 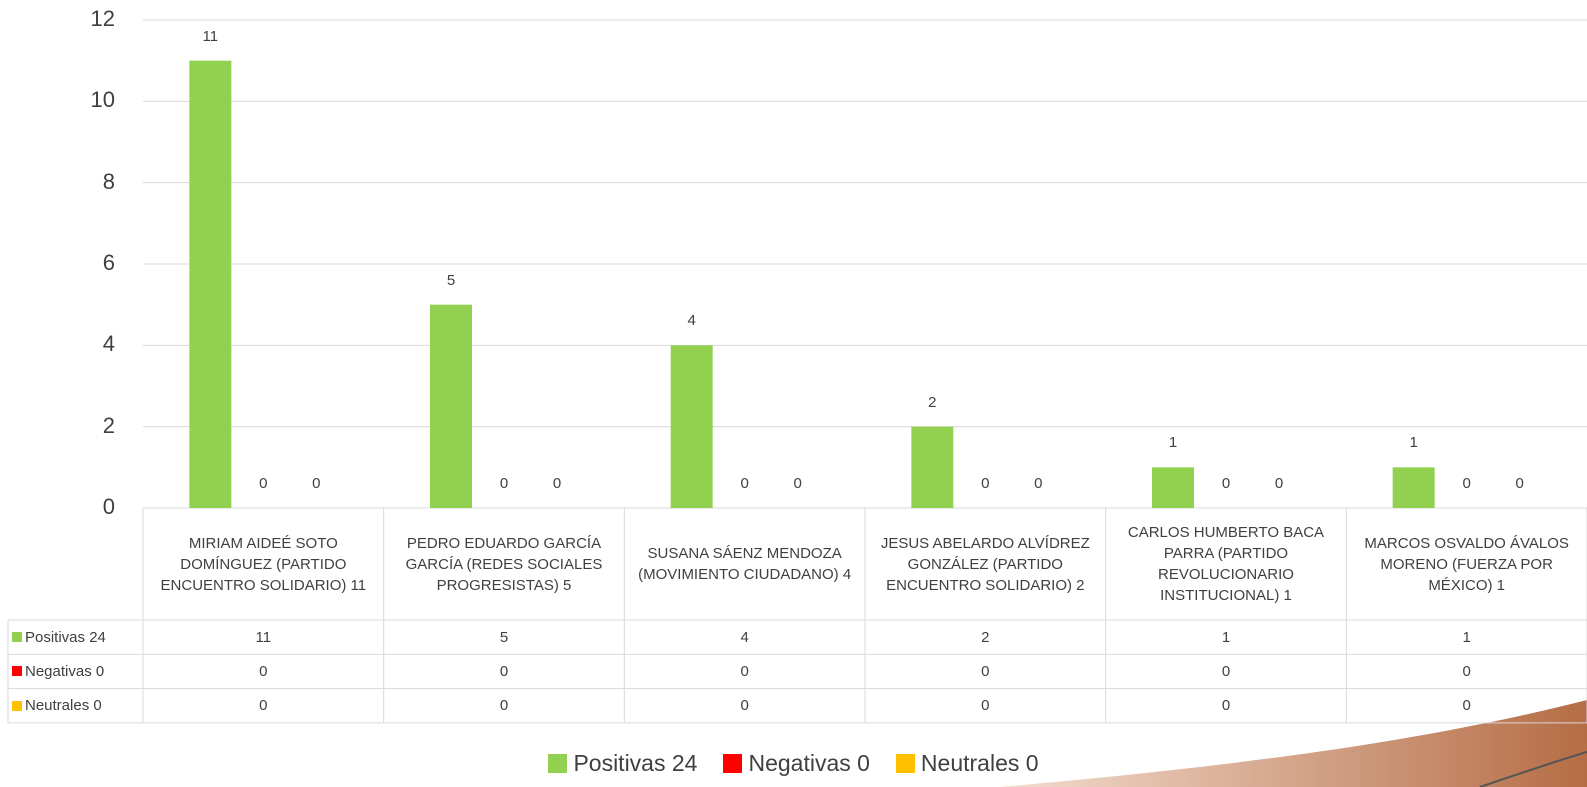 I want to click on table-row-header: Negativas 0, so click(x=75, y=671).